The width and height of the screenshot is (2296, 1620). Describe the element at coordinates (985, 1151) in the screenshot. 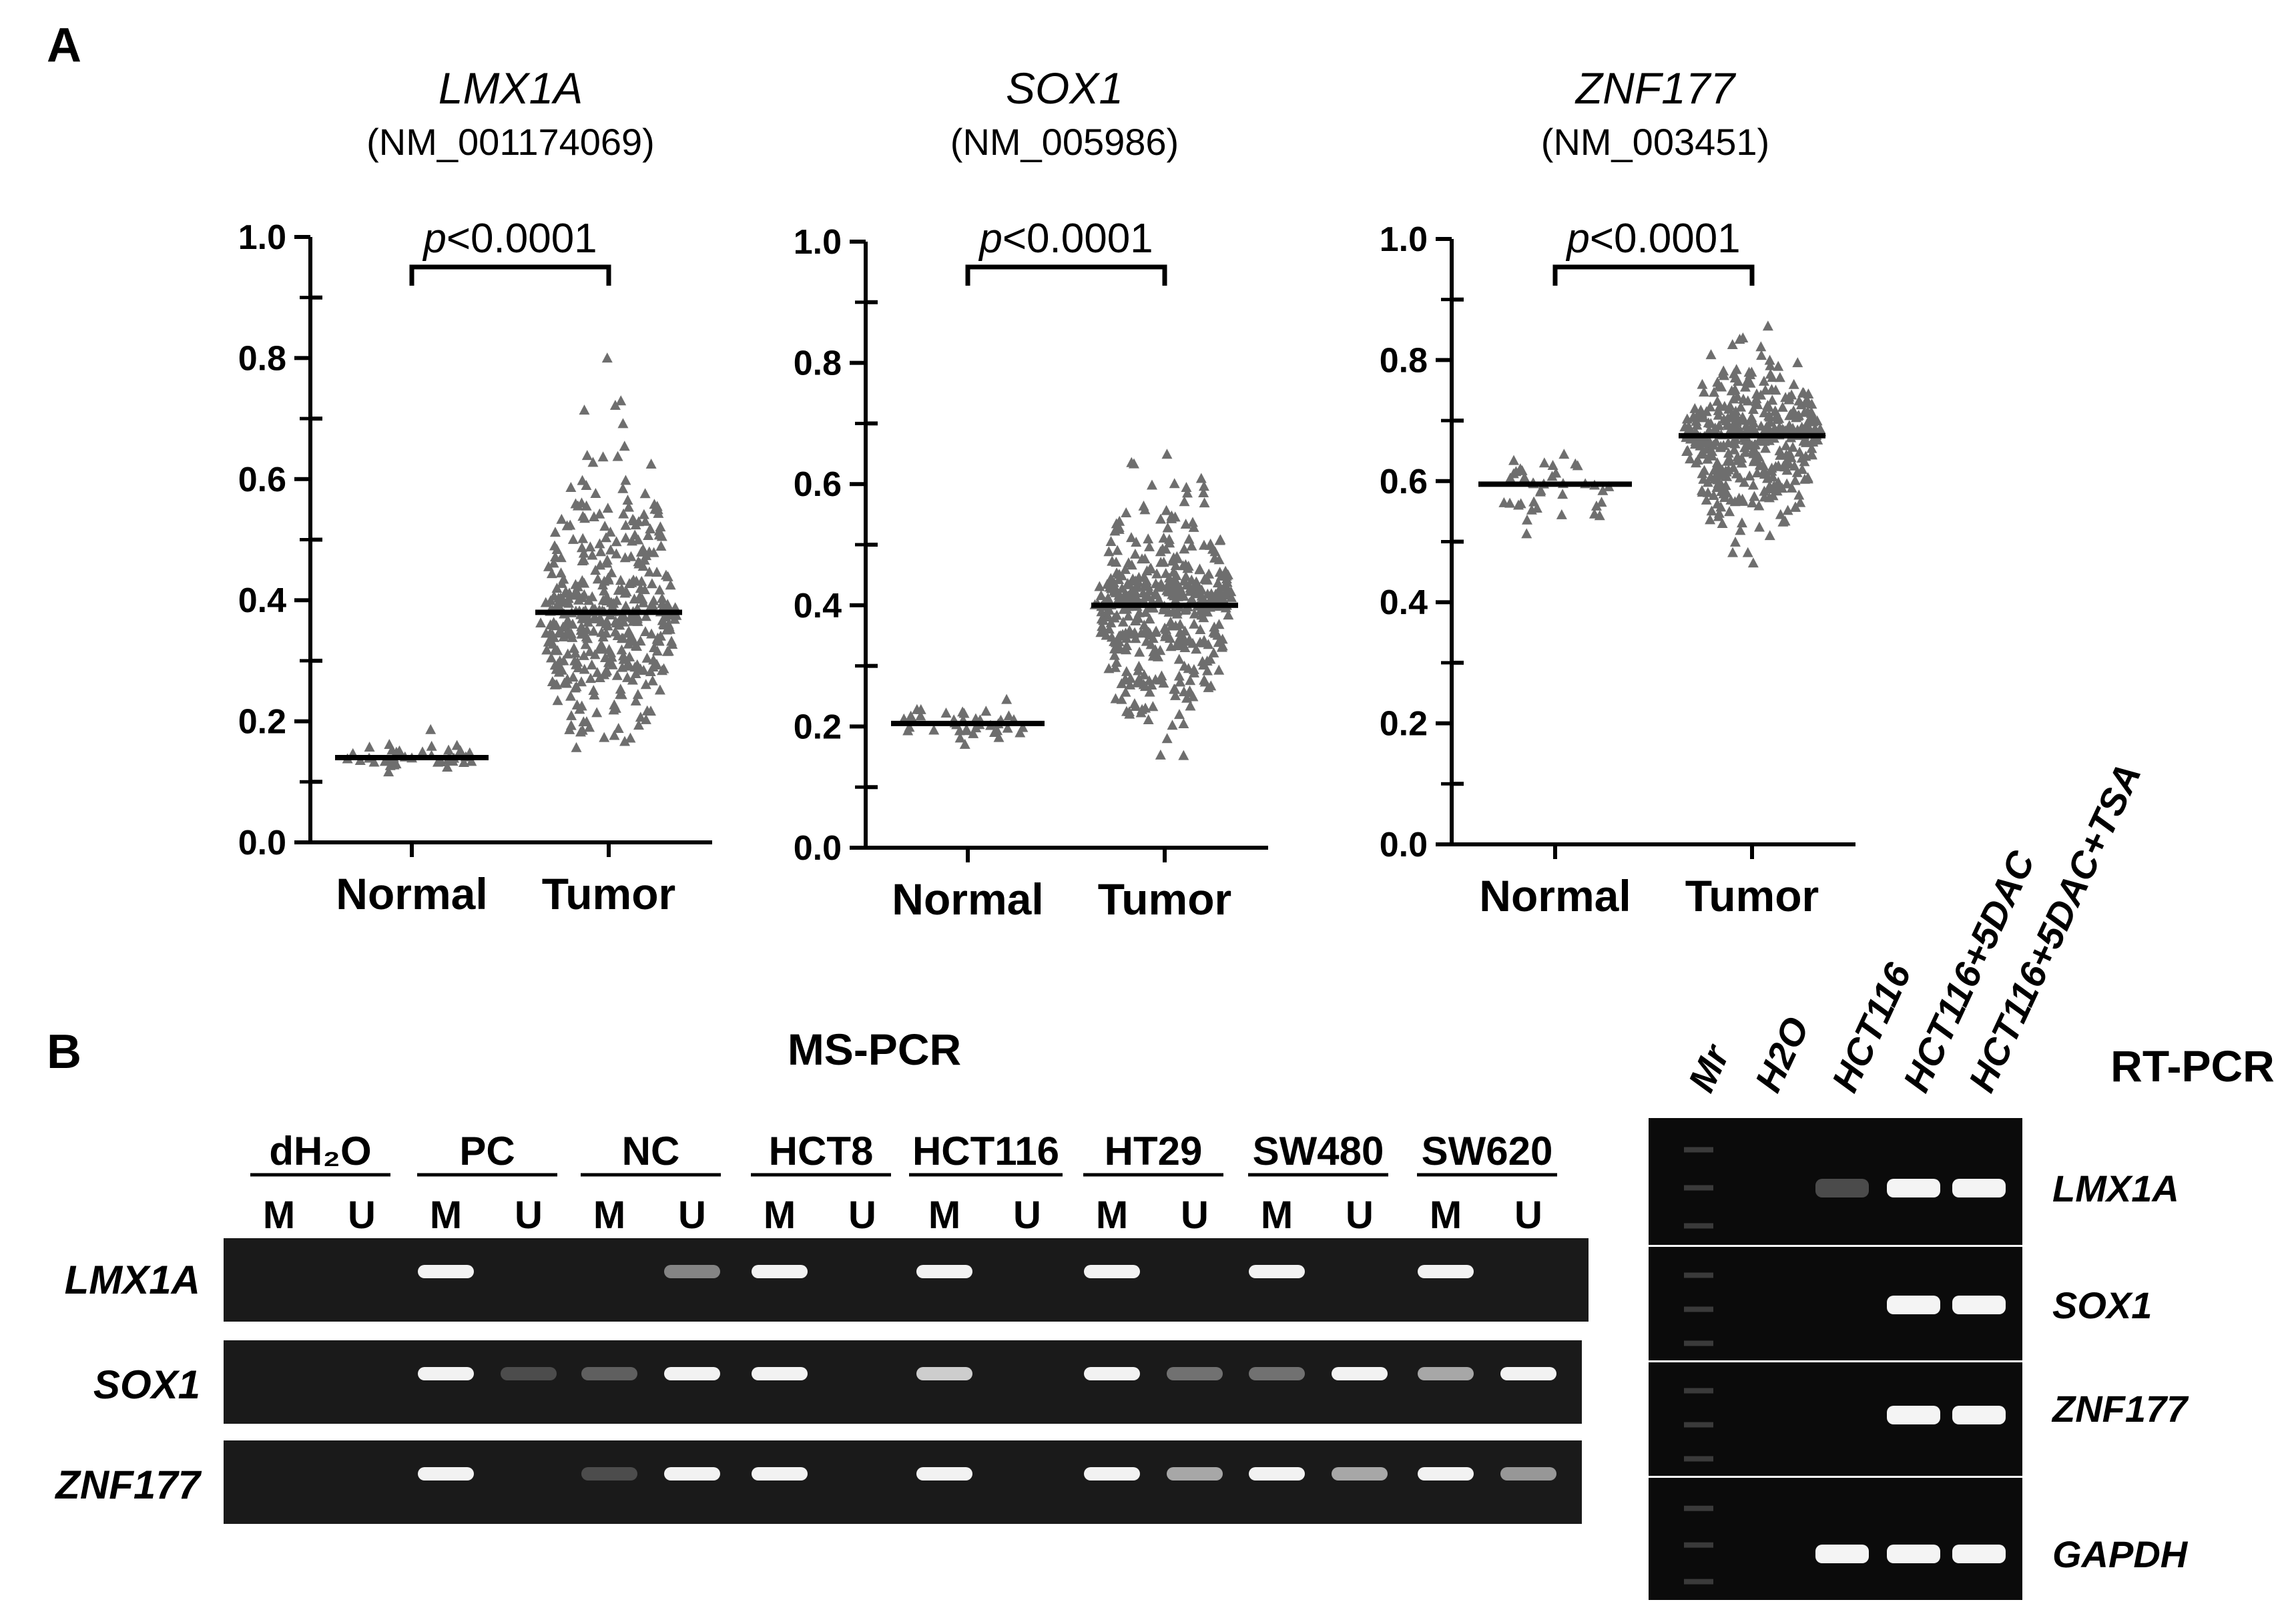

I see `ms-group-label: HCT116` at that location.